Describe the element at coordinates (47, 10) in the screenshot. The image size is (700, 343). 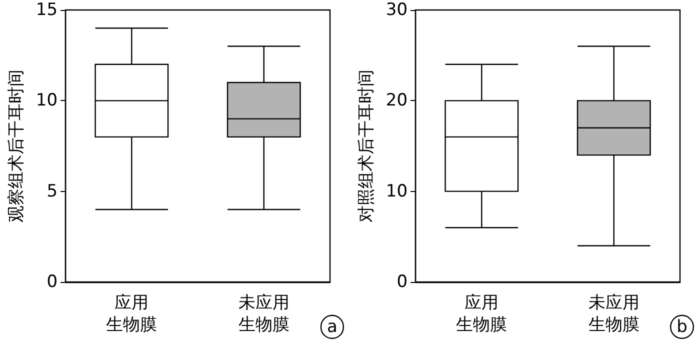
I see `y-tick-label: 15` at that location.